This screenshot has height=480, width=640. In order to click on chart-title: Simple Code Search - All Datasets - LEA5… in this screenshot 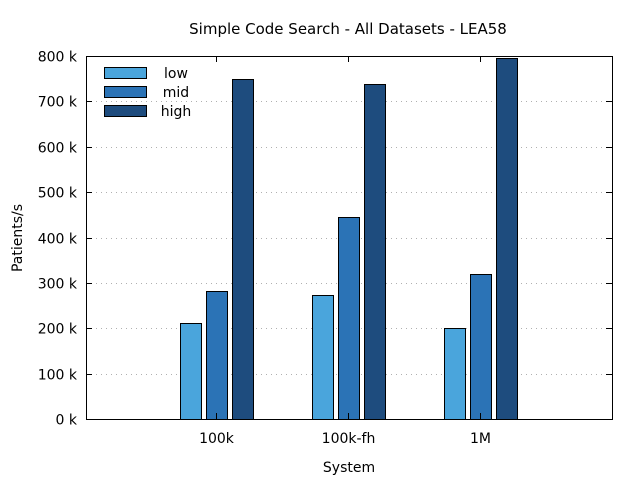, I will do `click(348, 29)`.